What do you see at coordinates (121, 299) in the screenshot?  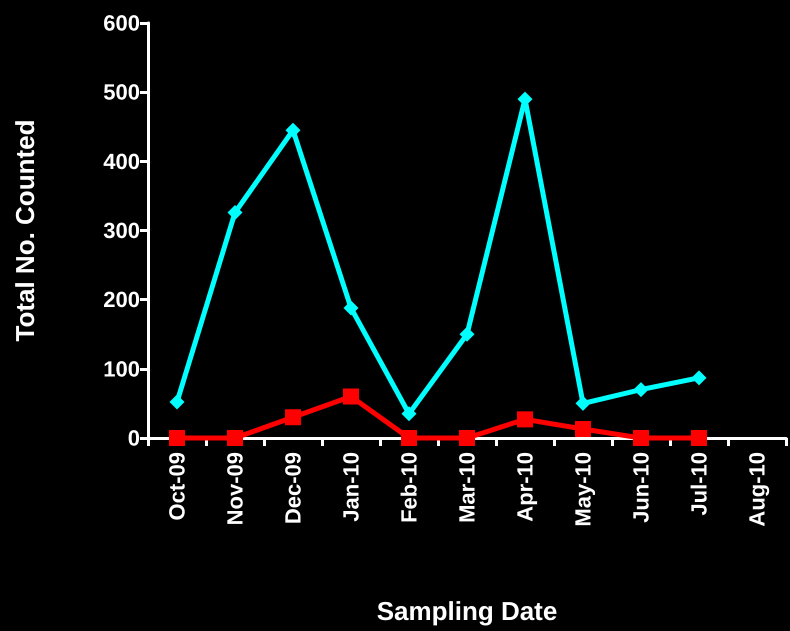 I see `y-tick-label: 200` at bounding box center [121, 299].